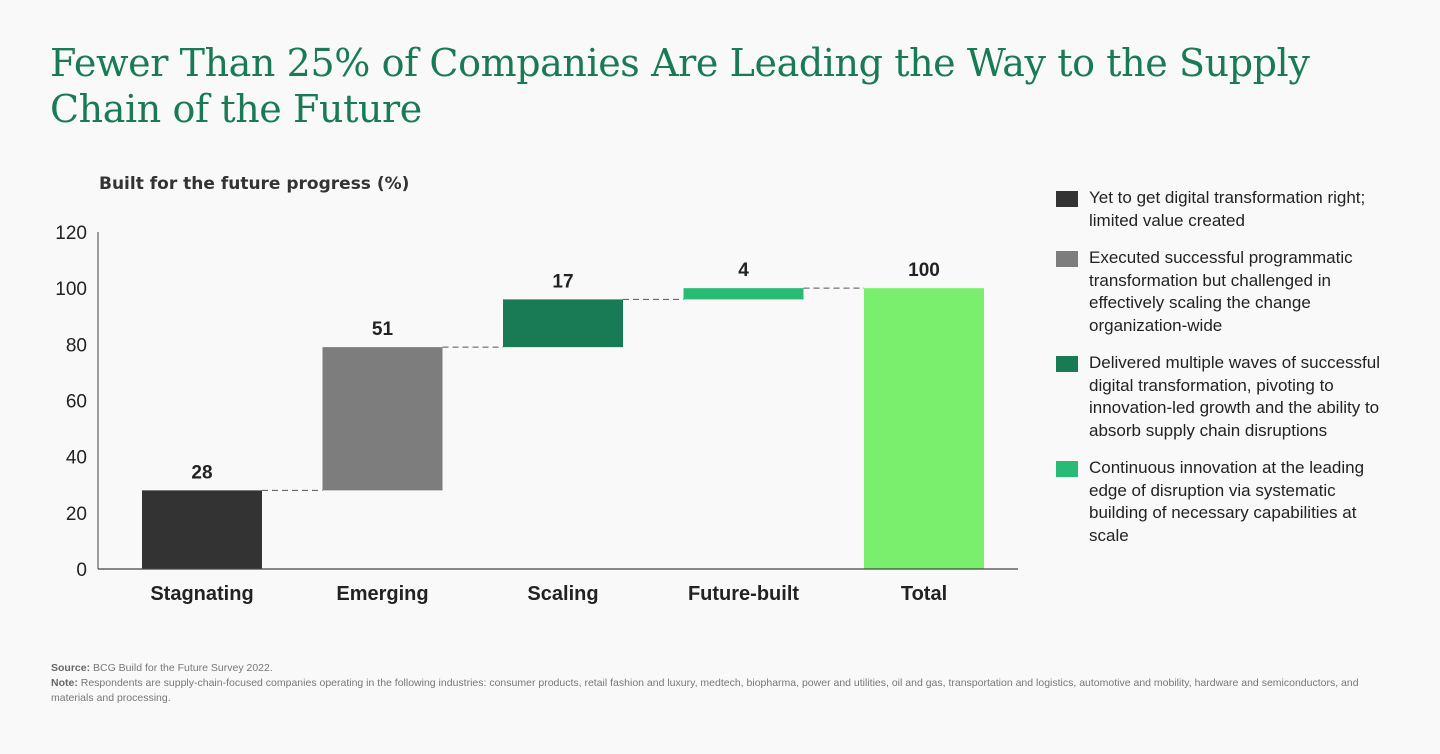 The height and width of the screenshot is (754, 1440). I want to click on y-tick-label: 60, so click(76, 402).